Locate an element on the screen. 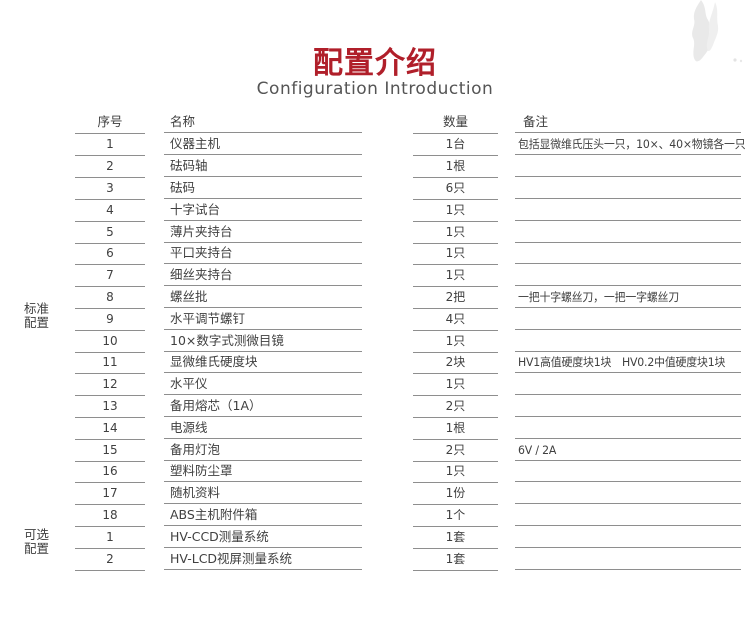  table-cell-name: 显微维氏硬度块 is located at coordinates (263, 362).